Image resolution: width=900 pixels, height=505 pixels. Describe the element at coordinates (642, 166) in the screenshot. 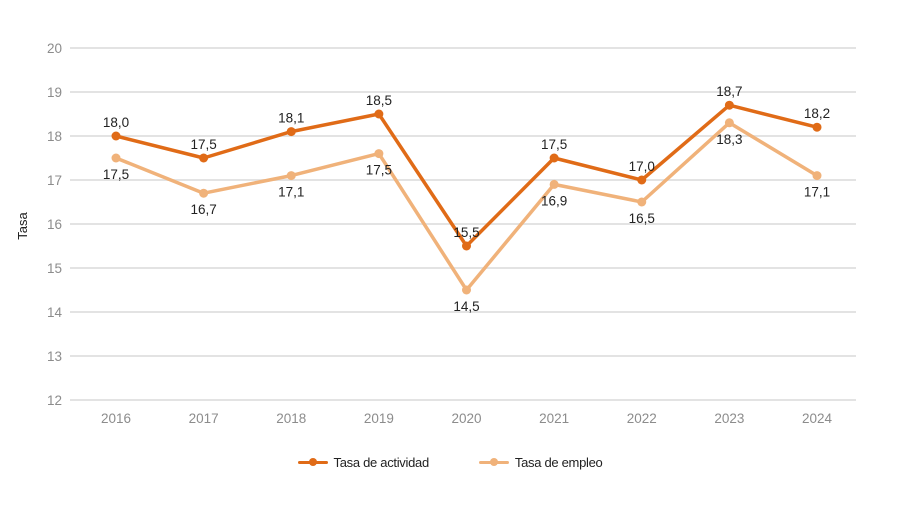

I see `data-label: 17,0` at that location.